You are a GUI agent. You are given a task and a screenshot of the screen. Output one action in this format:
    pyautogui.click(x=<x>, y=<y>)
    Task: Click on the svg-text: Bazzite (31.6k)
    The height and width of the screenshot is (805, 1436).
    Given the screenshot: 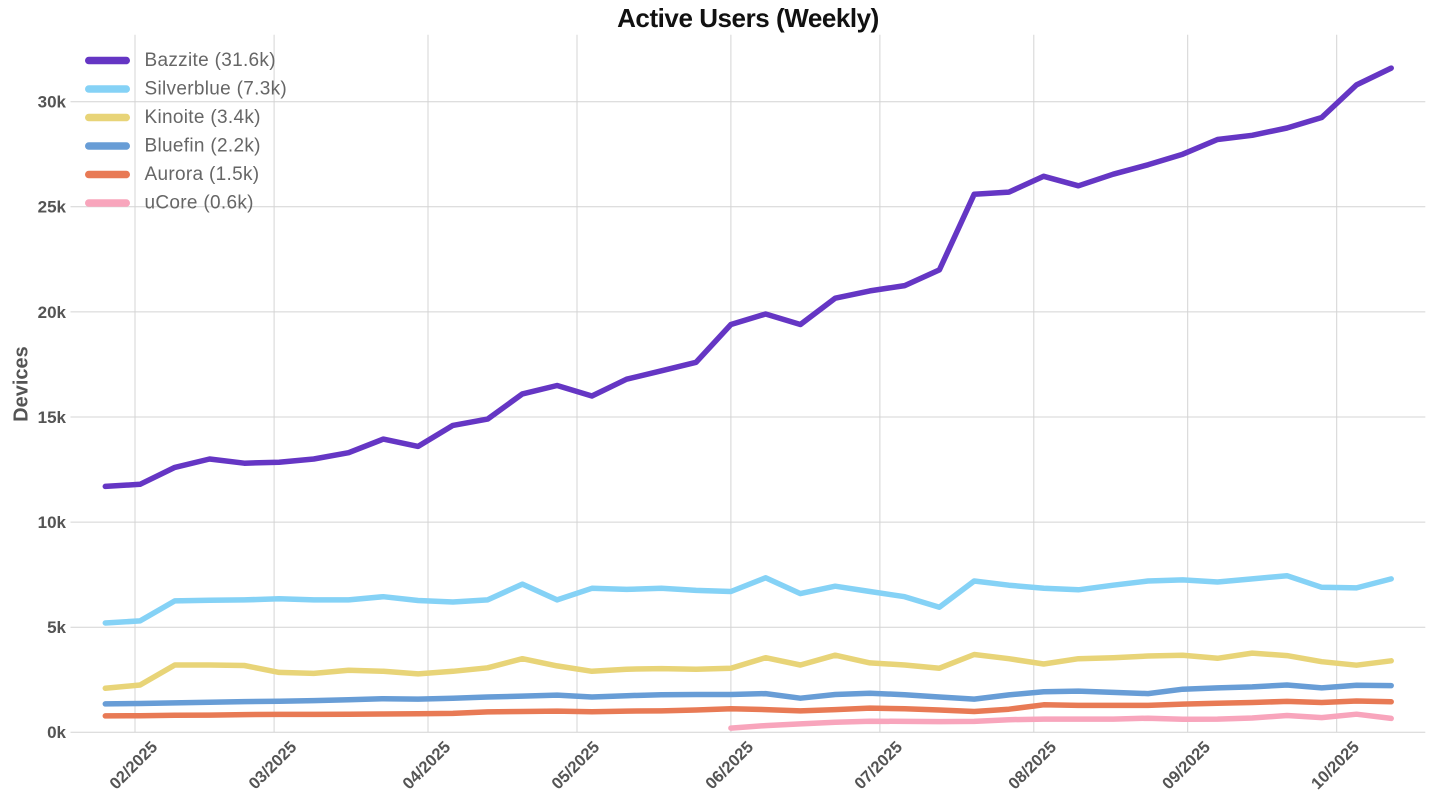 What is the action you would take?
    pyautogui.click(x=210, y=60)
    